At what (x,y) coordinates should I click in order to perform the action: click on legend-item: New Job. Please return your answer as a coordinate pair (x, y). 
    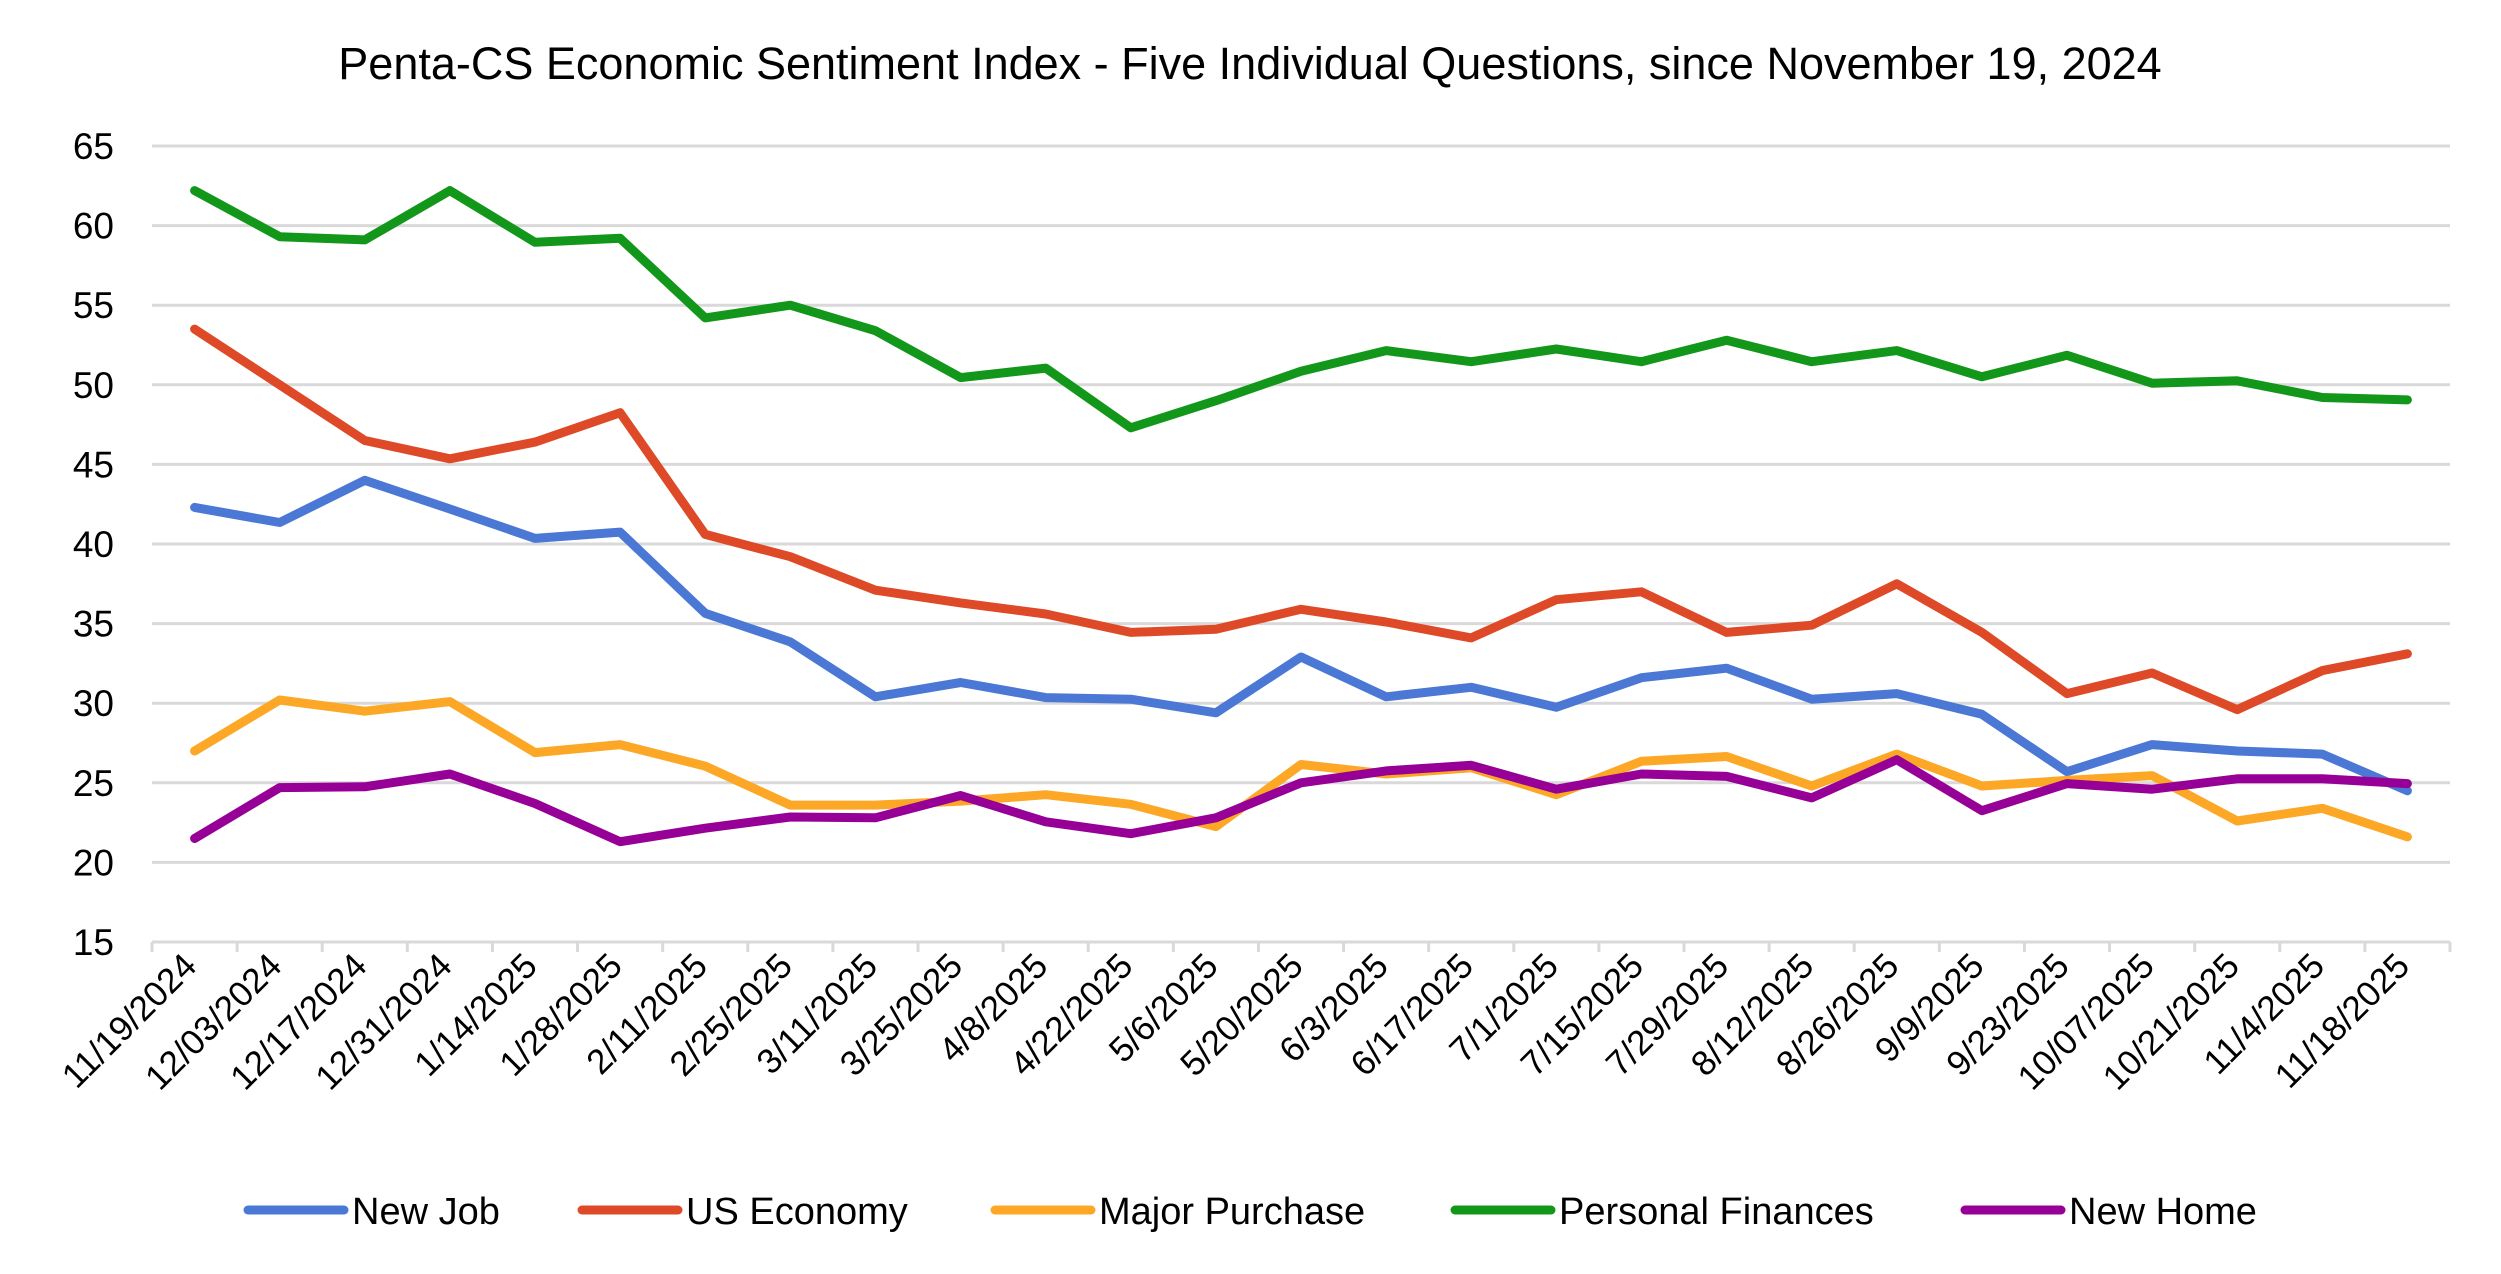
    Looking at the image, I should click on (371, 1212).